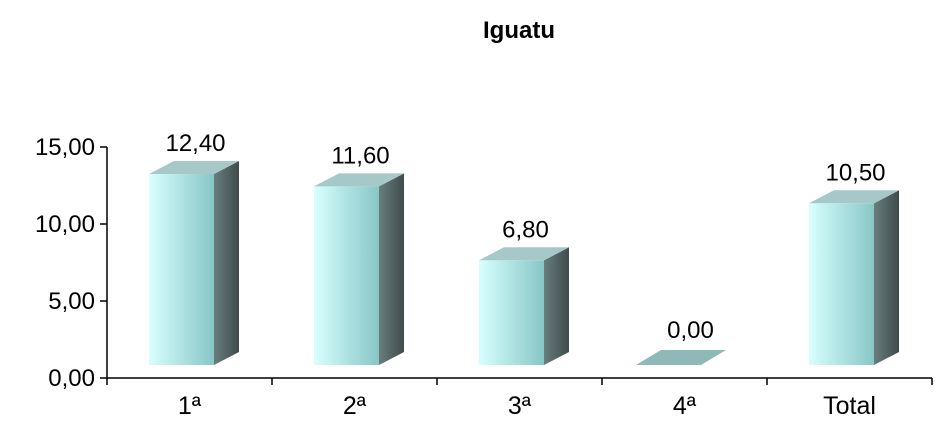 The image size is (935, 425). Describe the element at coordinates (195, 143) in the screenshot. I see `data-label: 12,40` at that location.